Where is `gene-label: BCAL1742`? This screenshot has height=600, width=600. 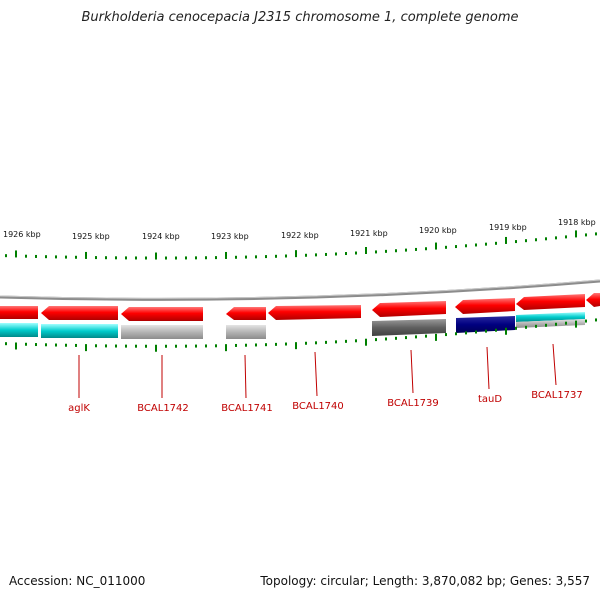 gene-label: BCAL1742 is located at coordinates (163, 408).